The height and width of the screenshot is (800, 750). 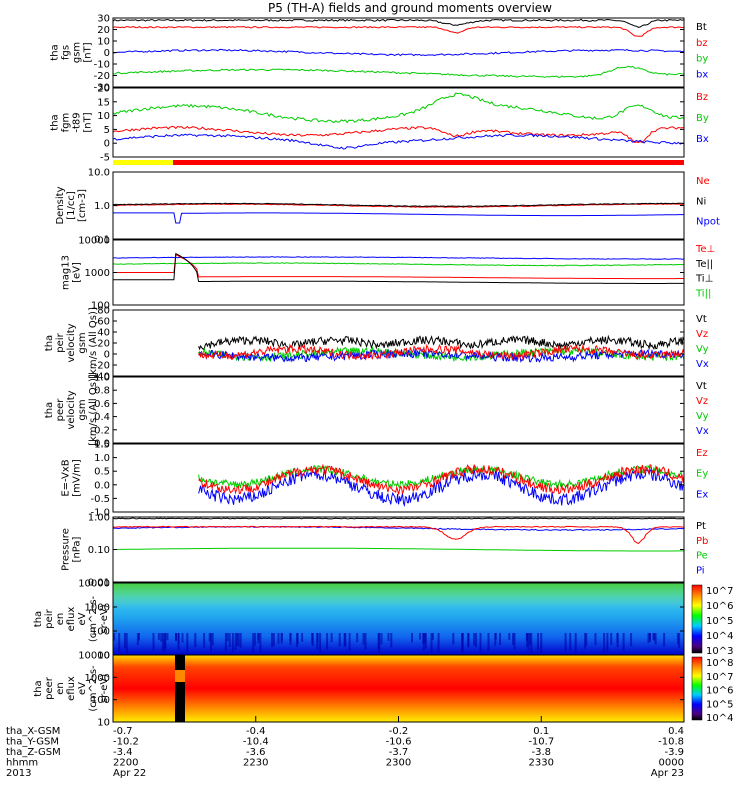 What do you see at coordinates (702, 431) in the screenshot?
I see `legend-entry: Vx` at bounding box center [702, 431].